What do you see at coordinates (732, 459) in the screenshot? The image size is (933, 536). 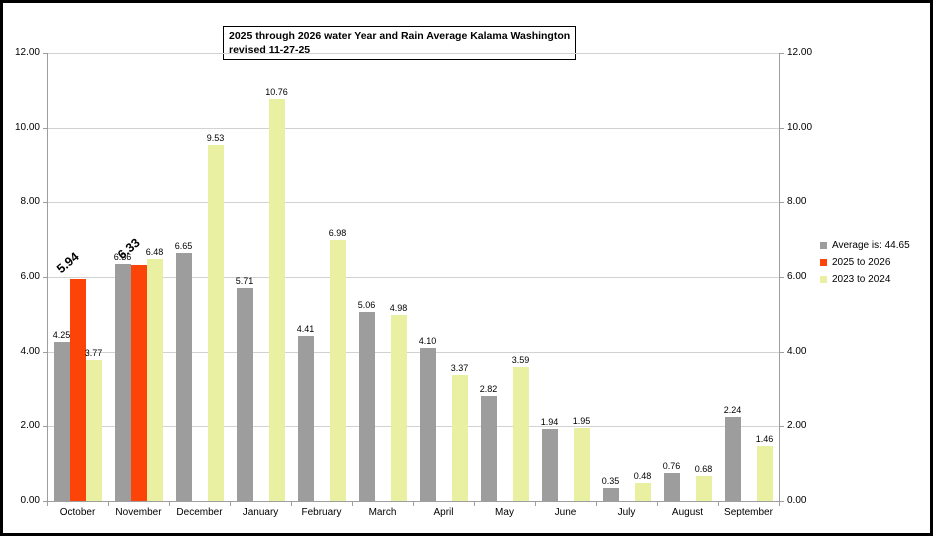 I see `bar-september-series0` at bounding box center [732, 459].